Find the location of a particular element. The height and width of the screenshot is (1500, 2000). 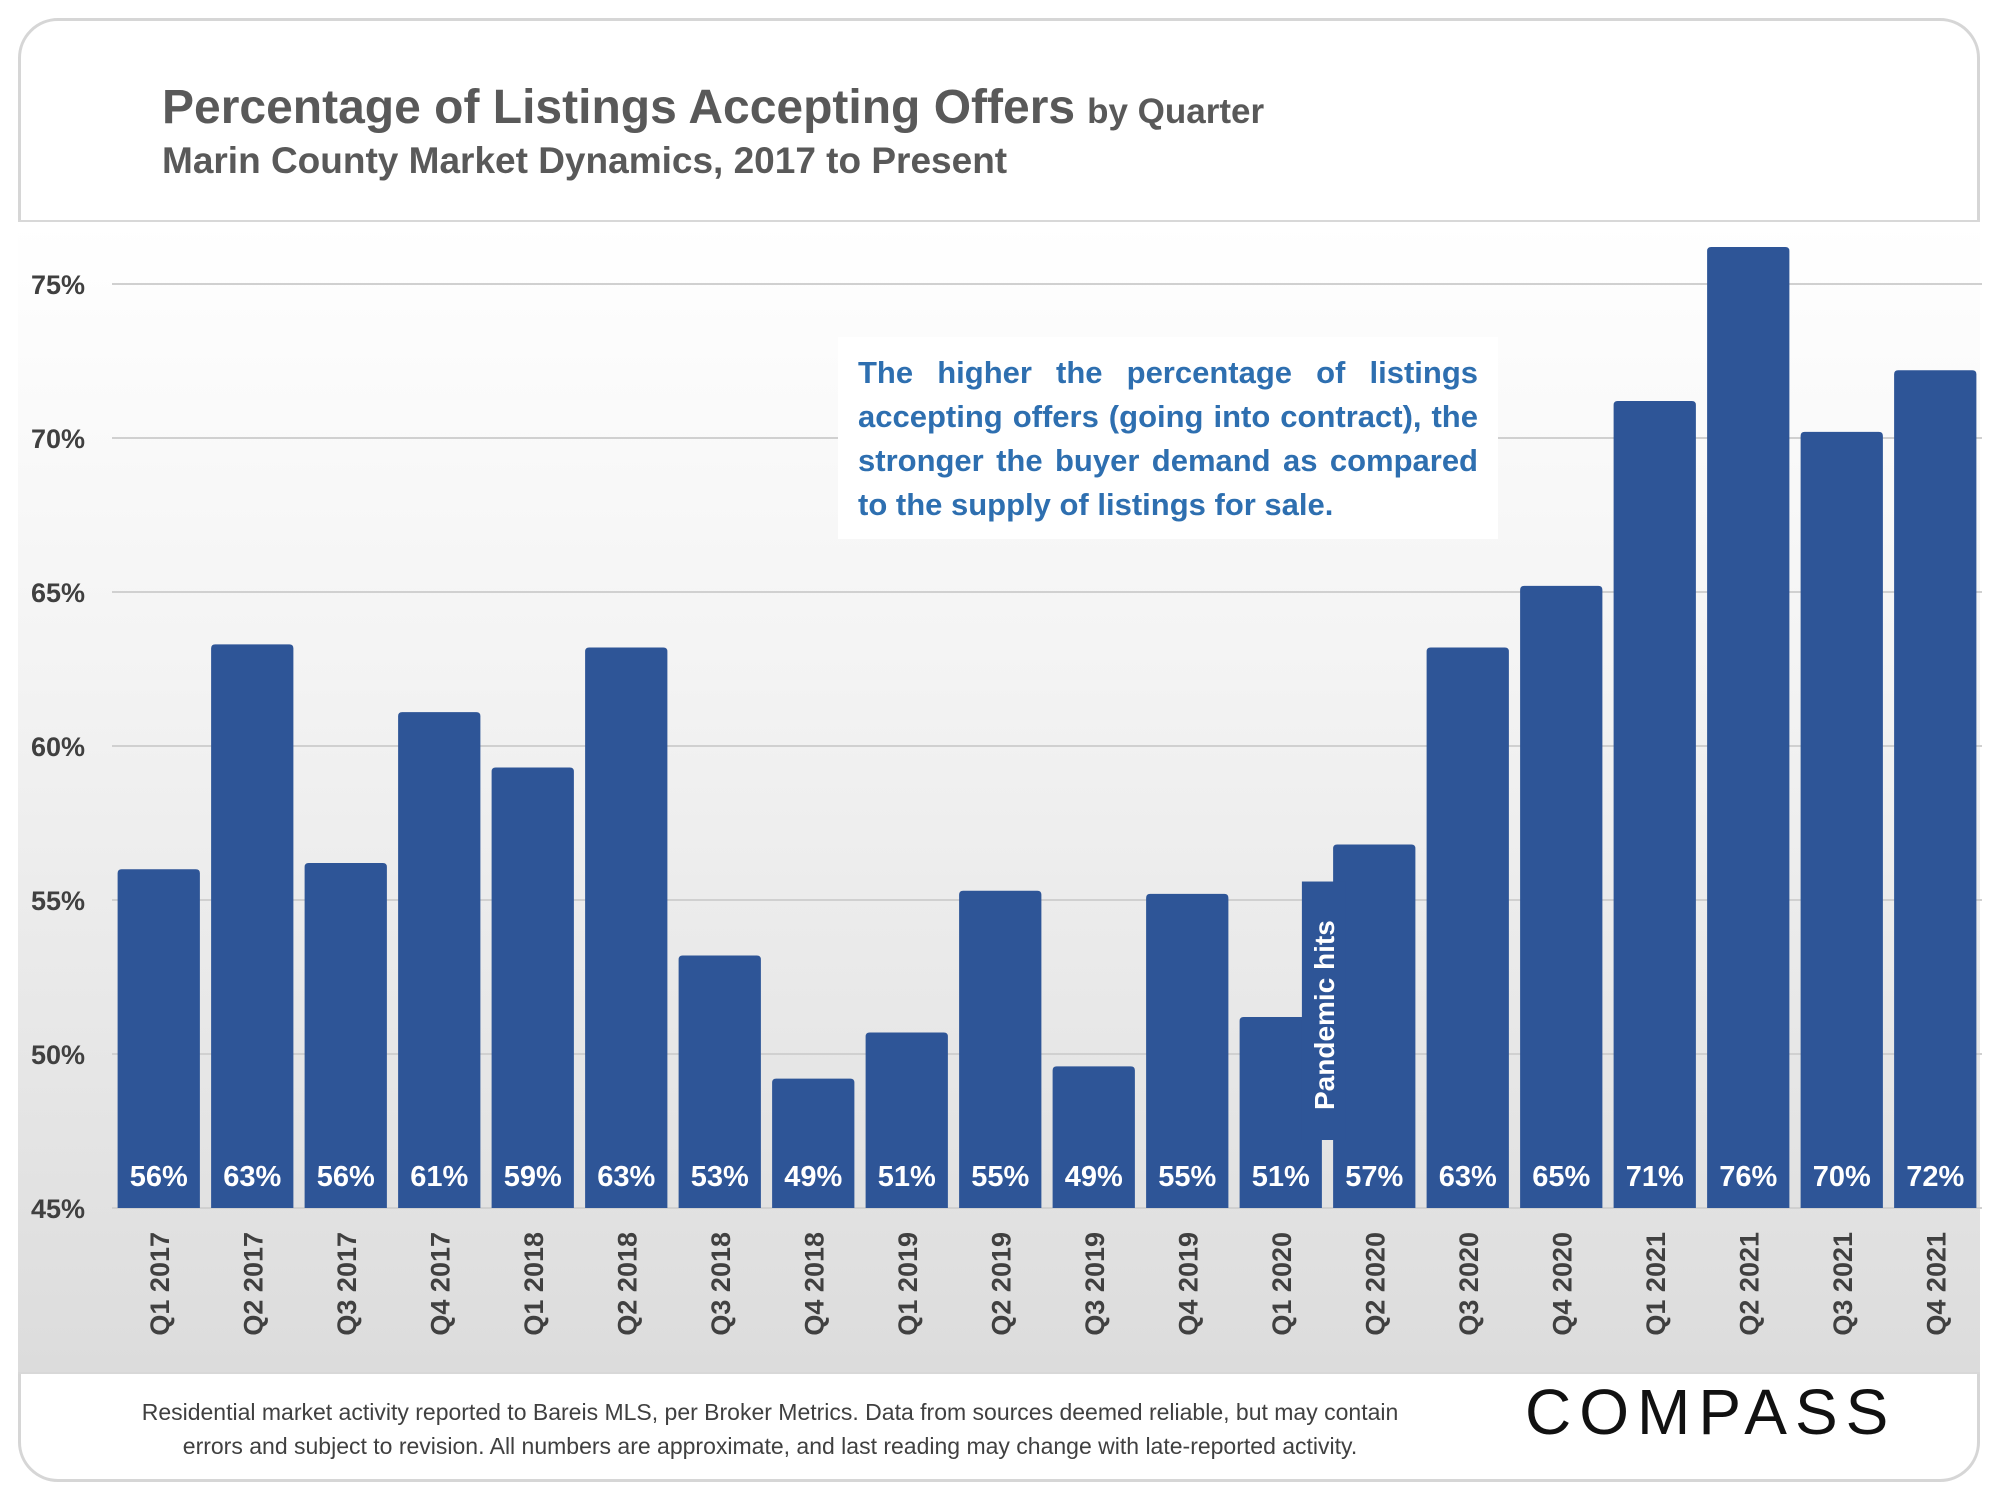

x-tick-label: Q4 2017 is located at coordinates (440, 1284).